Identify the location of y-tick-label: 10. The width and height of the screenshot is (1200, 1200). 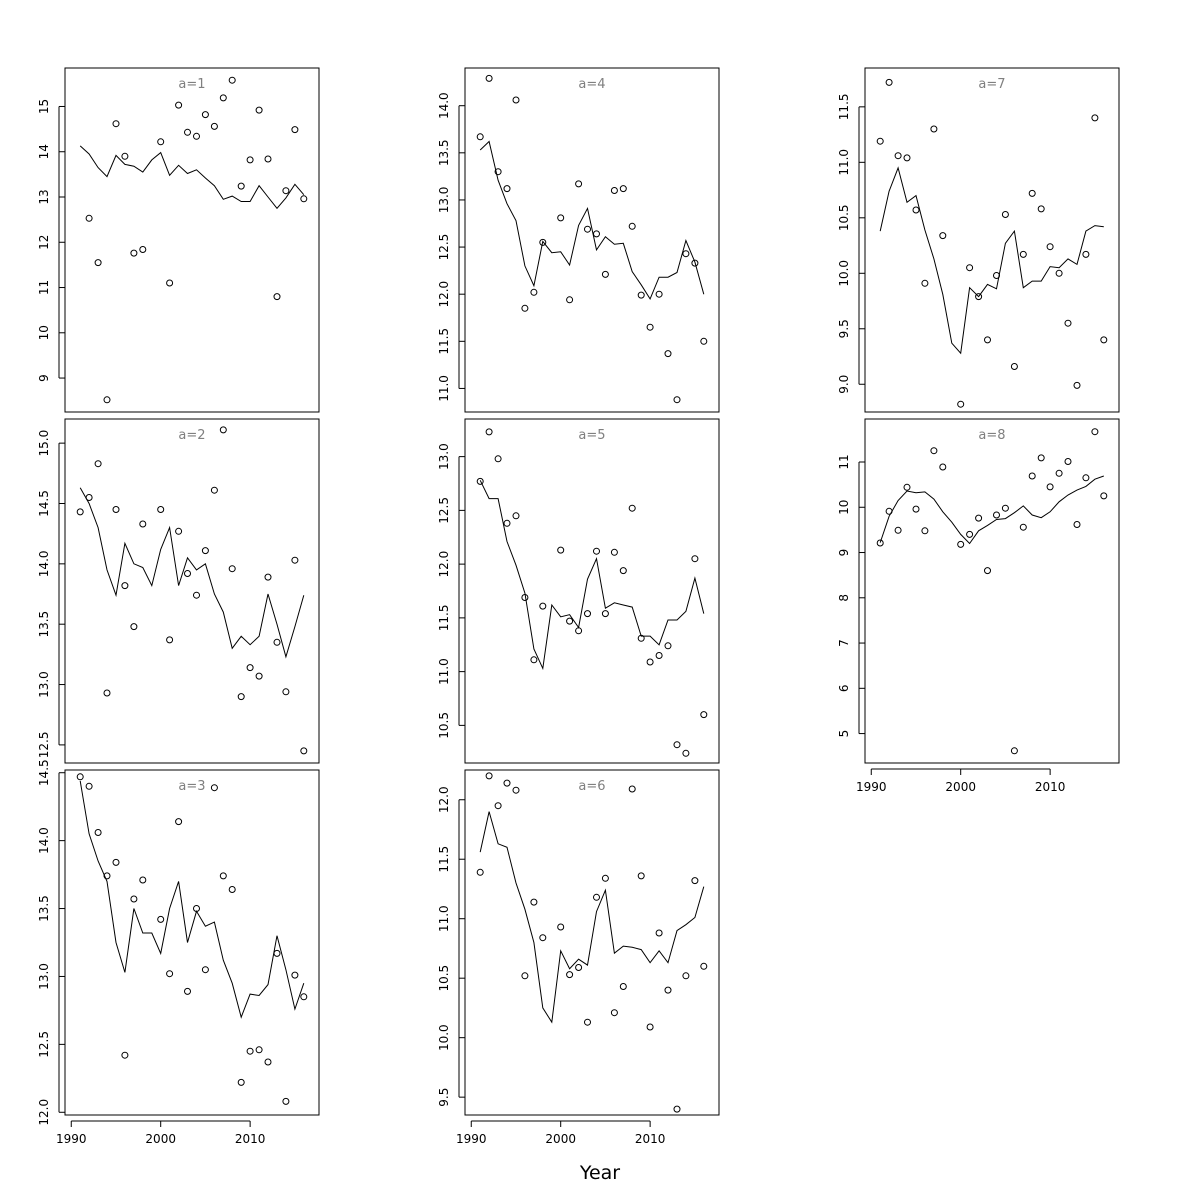
(44, 332).